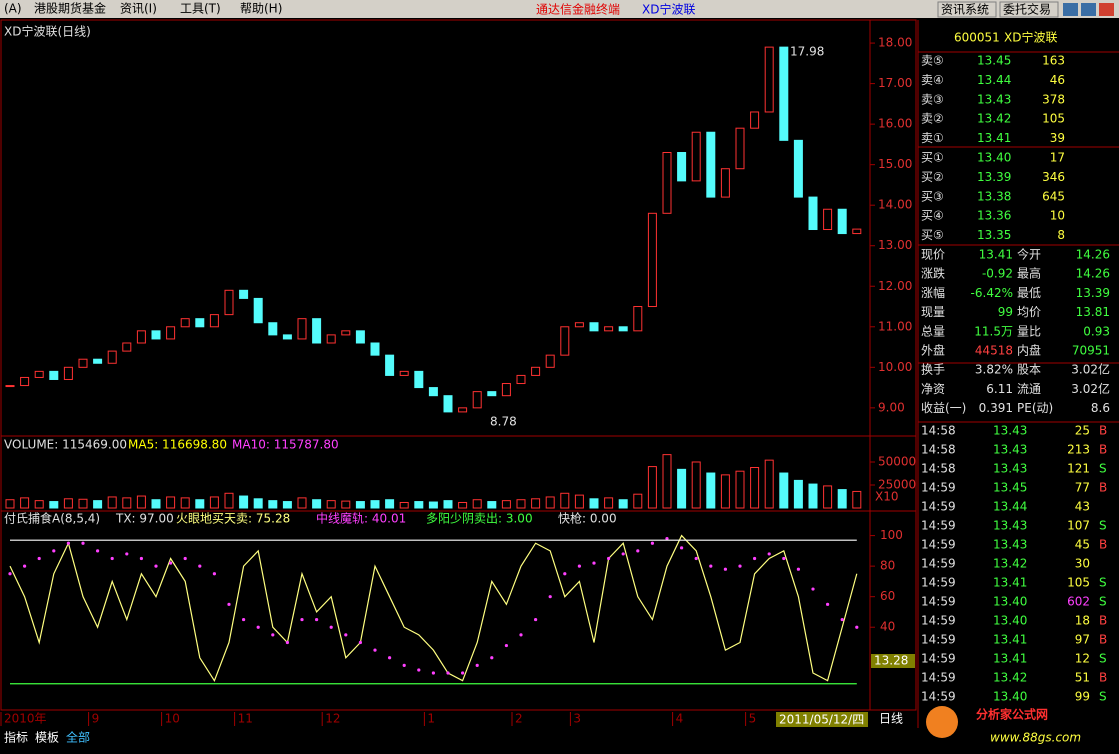 The width and height of the screenshot is (1119, 754). I want to click on y-tick-label: 50000, so click(897, 461).